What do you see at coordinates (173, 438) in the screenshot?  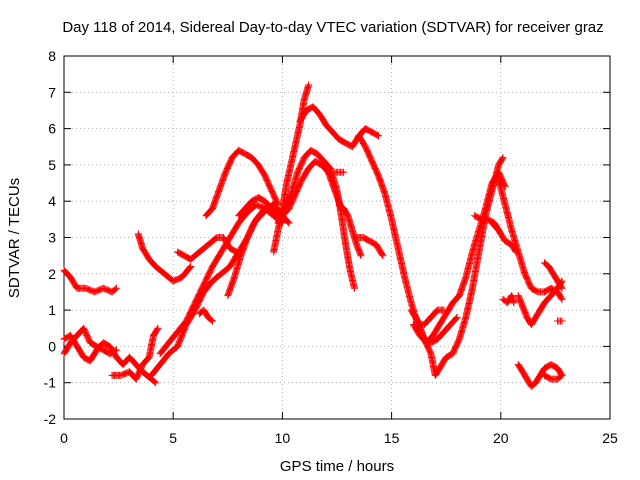 I see `x-tick-label: 5` at bounding box center [173, 438].